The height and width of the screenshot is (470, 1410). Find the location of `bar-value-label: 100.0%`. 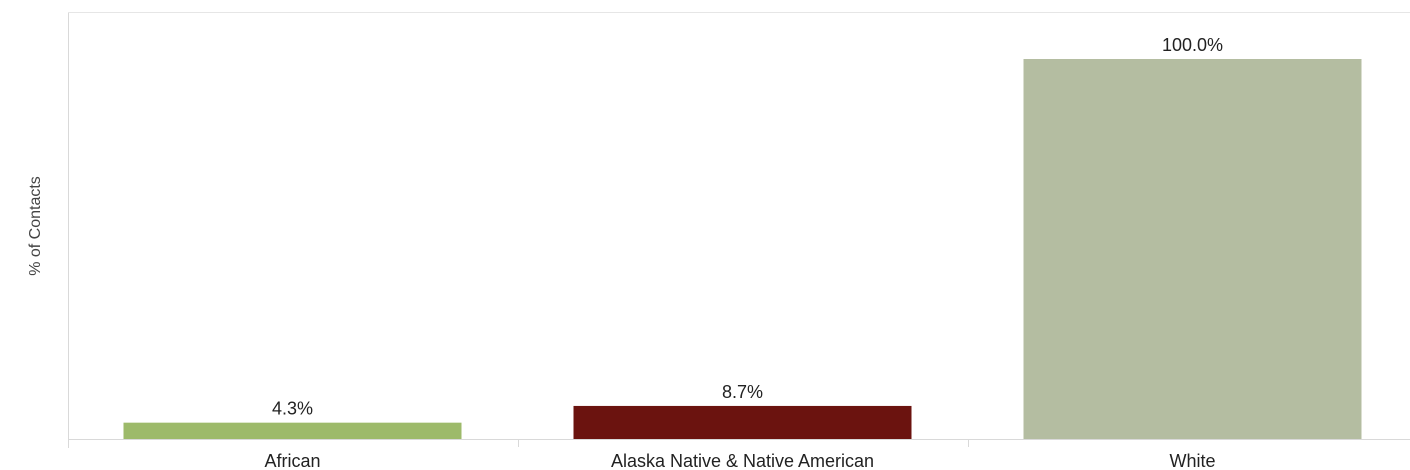

bar-value-label: 100.0% is located at coordinates (1192, 45).